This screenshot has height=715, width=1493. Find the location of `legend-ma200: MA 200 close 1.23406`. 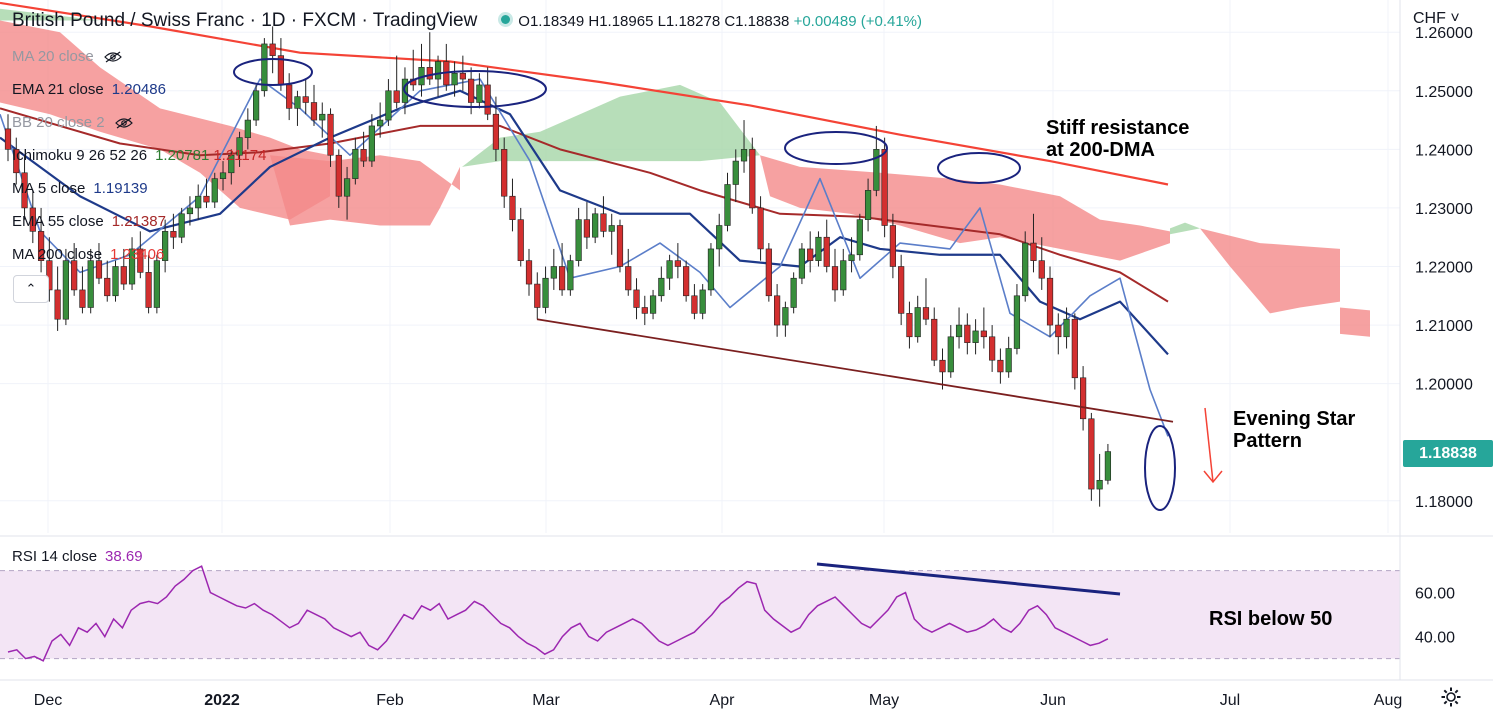

legend-ma200: MA 200 close 1.23406 is located at coordinates (88, 254).